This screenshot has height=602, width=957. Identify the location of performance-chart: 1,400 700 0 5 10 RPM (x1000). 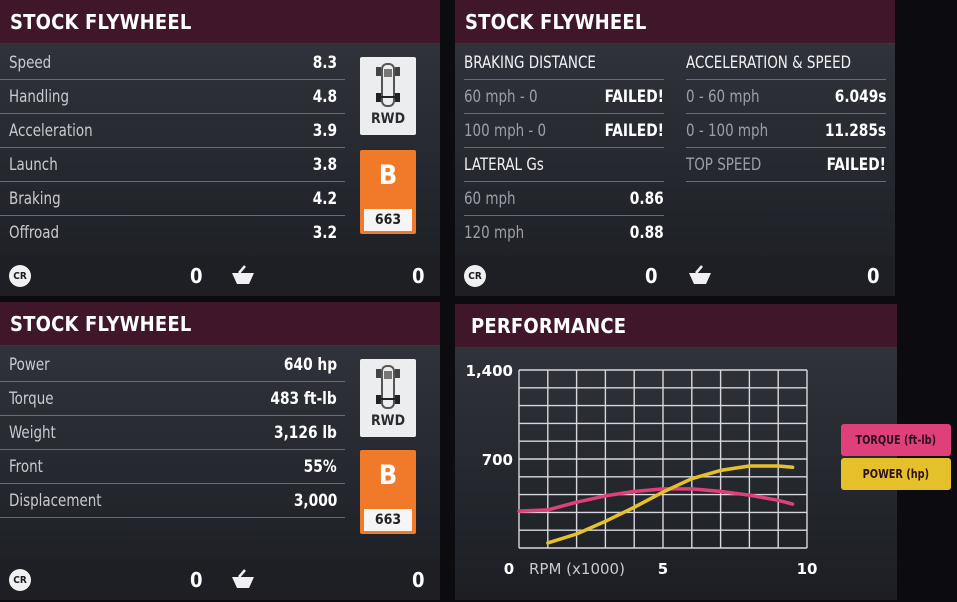
(642, 470).